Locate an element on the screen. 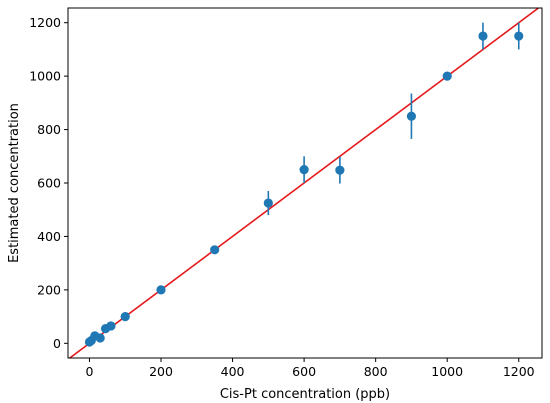 The height and width of the screenshot is (403, 550). x-tick-label: 400 is located at coordinates (233, 371).